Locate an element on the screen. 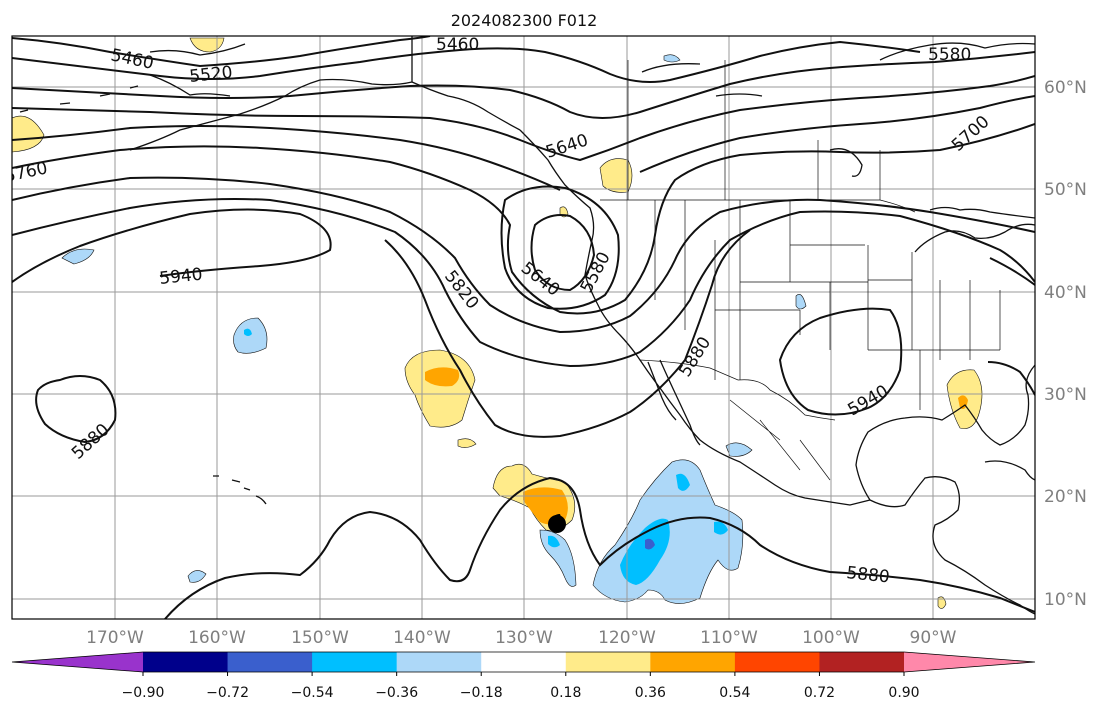  colorbar-tick-label: 0.54 is located at coordinates (734, 693).